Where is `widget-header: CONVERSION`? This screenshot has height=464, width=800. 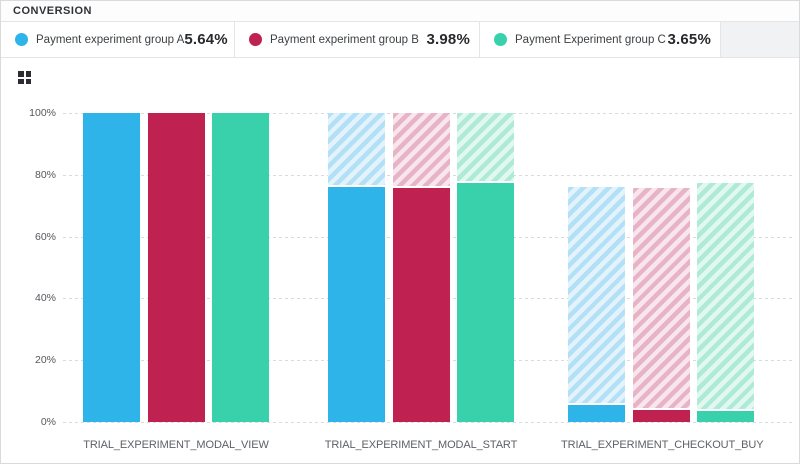 widget-header: CONVERSION is located at coordinates (400, 11).